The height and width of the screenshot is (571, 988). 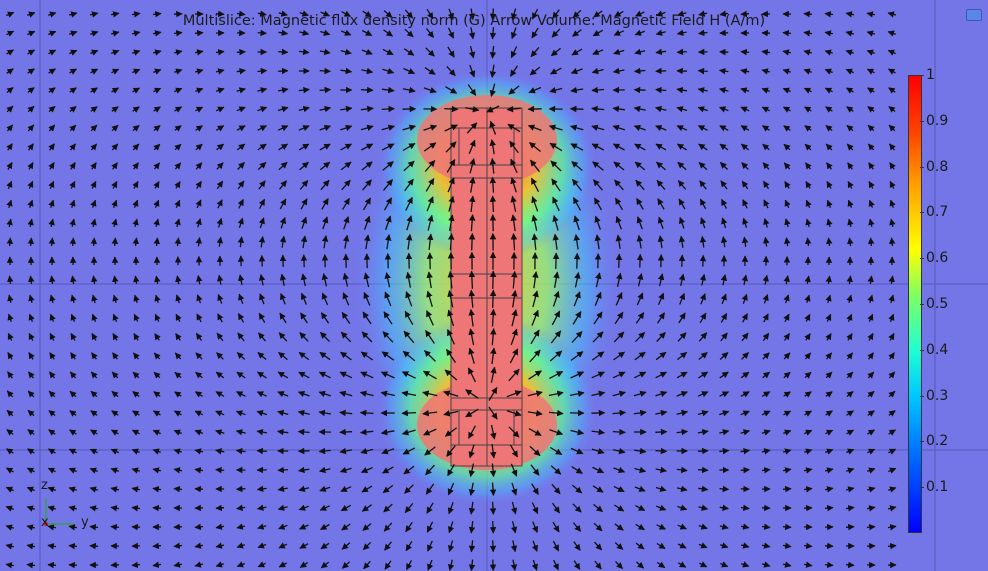 What do you see at coordinates (974, 15) in the screenshot?
I see `window-restore-icon` at bounding box center [974, 15].